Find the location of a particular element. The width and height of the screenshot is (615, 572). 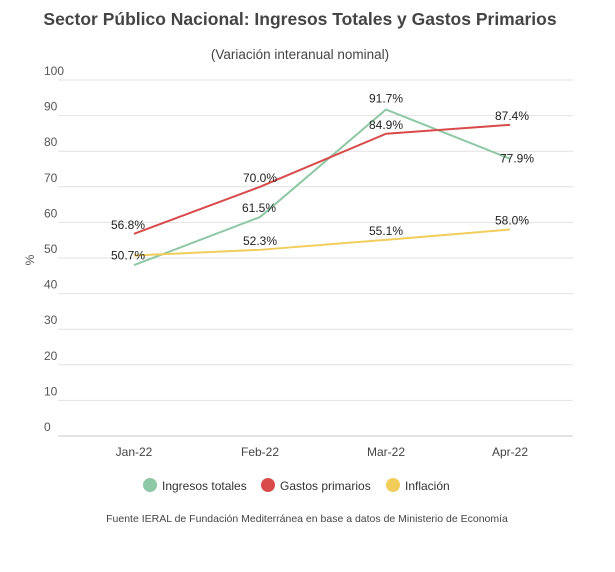

data-label: 55.1% is located at coordinates (386, 231).